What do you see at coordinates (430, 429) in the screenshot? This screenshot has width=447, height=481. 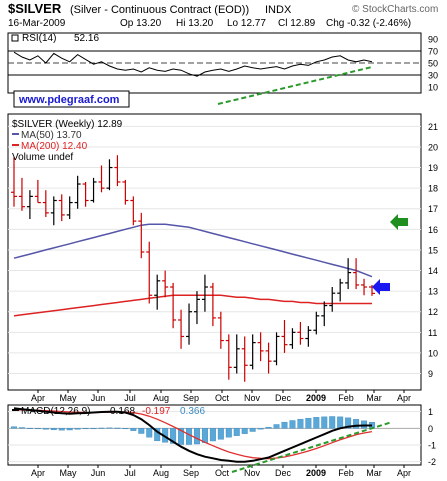 I see `macd-tick-label: 0` at bounding box center [430, 429].